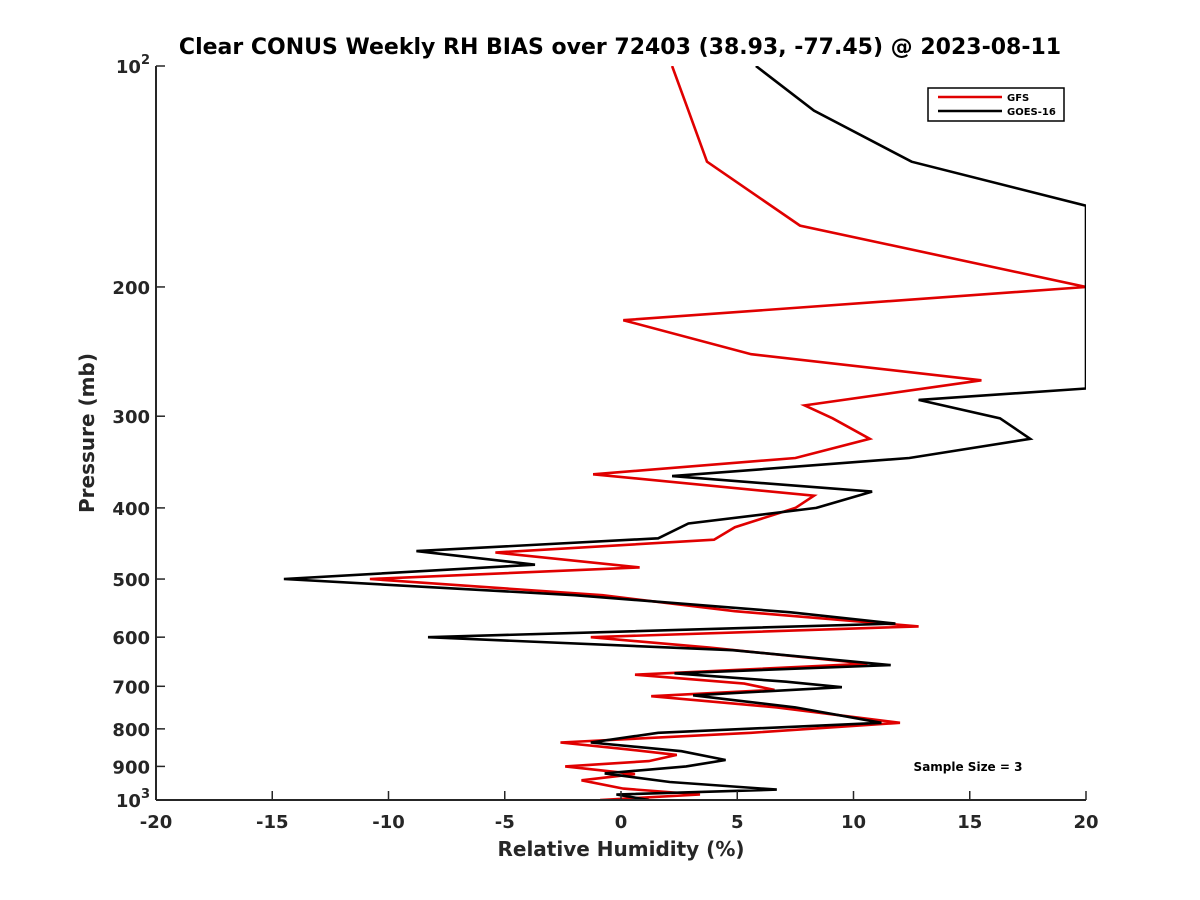 Image resolution: width=1200 pixels, height=900 pixels. Describe the element at coordinates (737, 822) in the screenshot. I see `x-tick-label: 5` at that location.